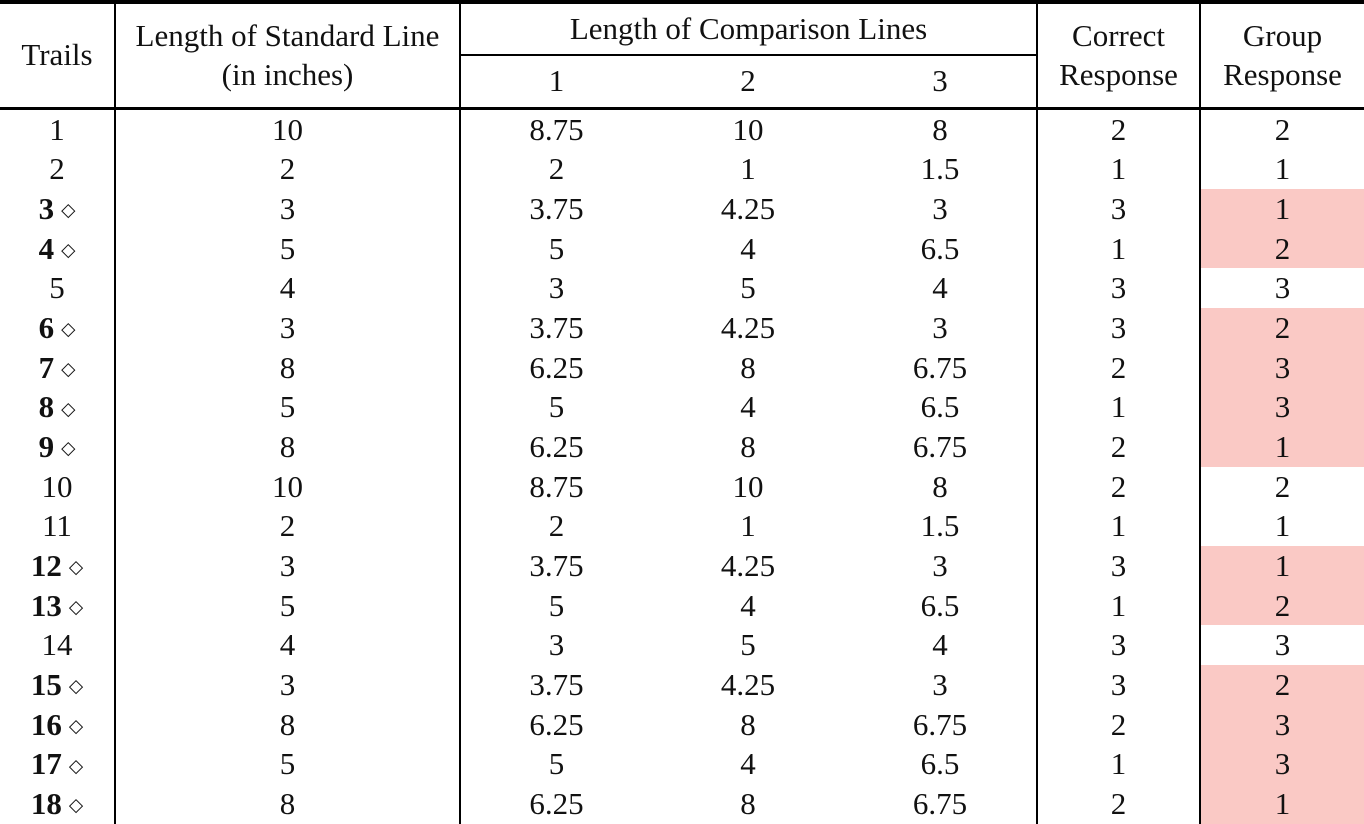  Describe the element at coordinates (682, 288) in the screenshot. I see `table-row: 5 4 3 5 4 3 3` at that location.